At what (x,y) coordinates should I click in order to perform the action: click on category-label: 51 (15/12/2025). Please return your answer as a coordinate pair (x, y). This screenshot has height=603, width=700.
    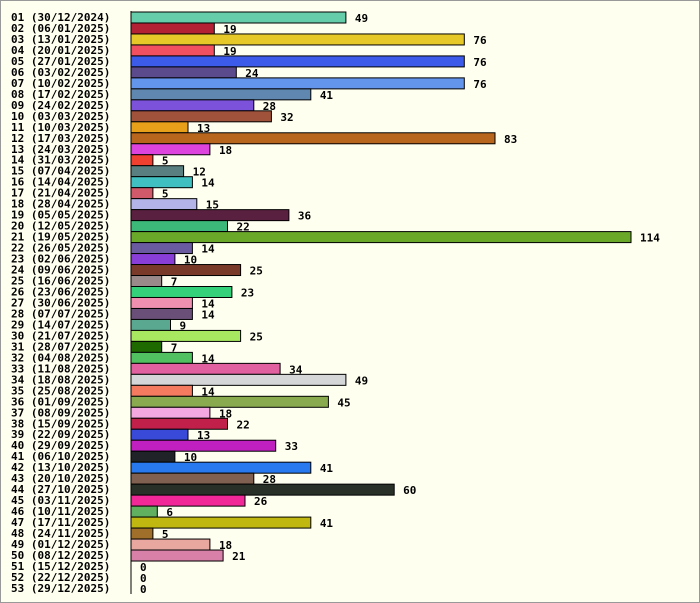
    Looking at the image, I should click on (60, 566).